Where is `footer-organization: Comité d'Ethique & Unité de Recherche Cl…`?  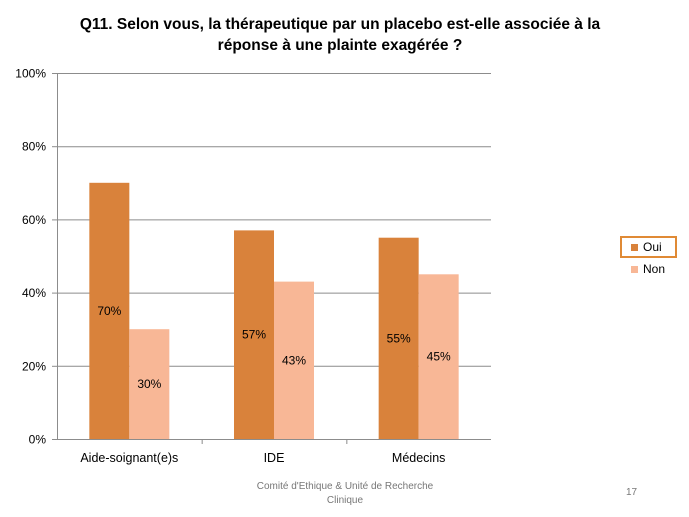
footer-organization: Comité d'Ethique & Unité de Recherche Cl… is located at coordinates (345, 494).